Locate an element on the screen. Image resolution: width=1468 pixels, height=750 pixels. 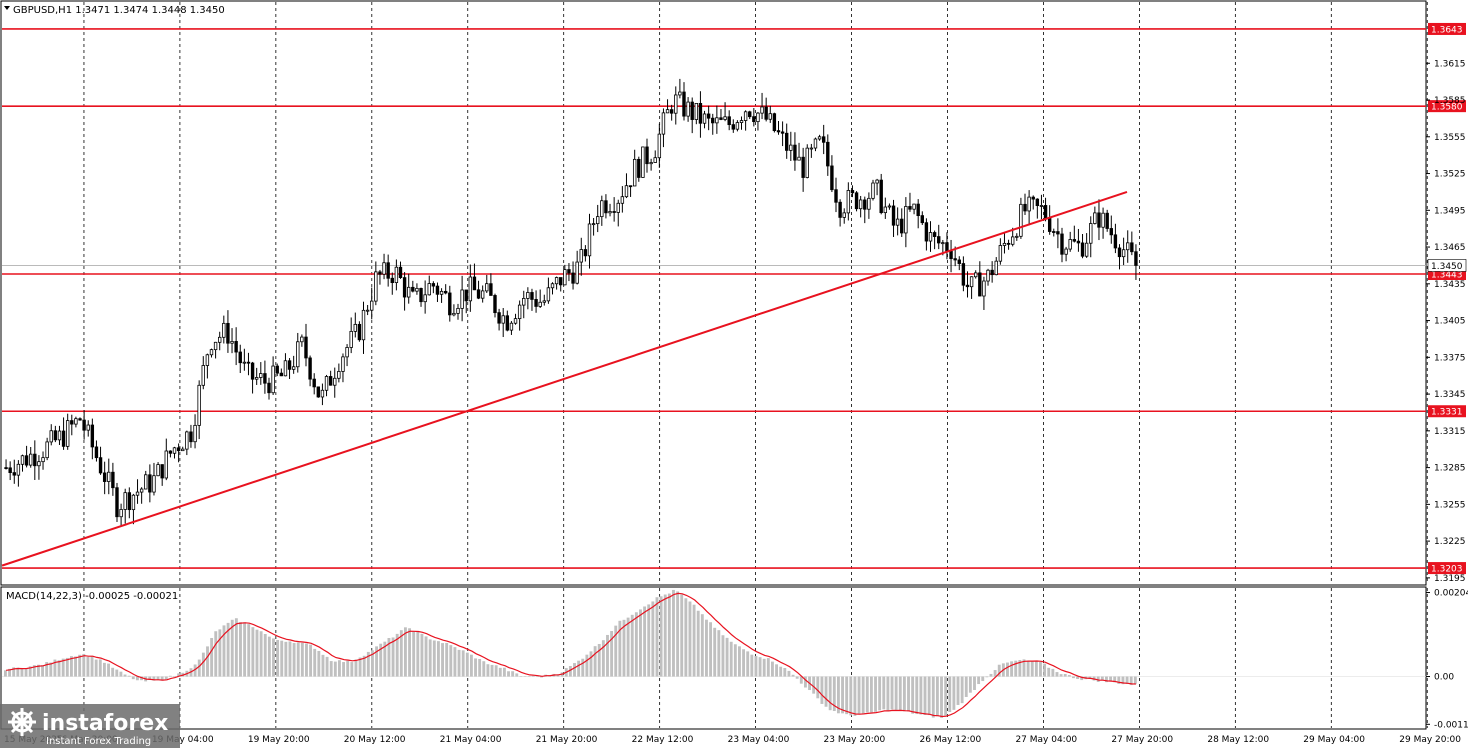
price-tick-label: 1.3615 is located at coordinates (1450, 64).